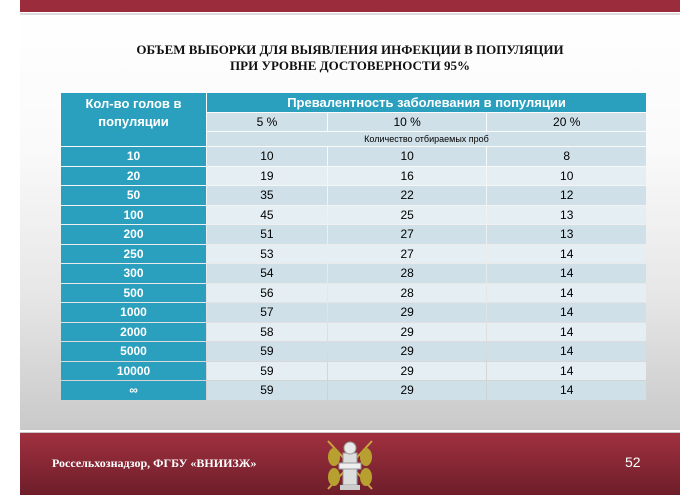 This screenshot has height=495, width=700. What do you see at coordinates (267, 175) in the screenshot?
I see `sample-count-cell: 19` at bounding box center [267, 175].